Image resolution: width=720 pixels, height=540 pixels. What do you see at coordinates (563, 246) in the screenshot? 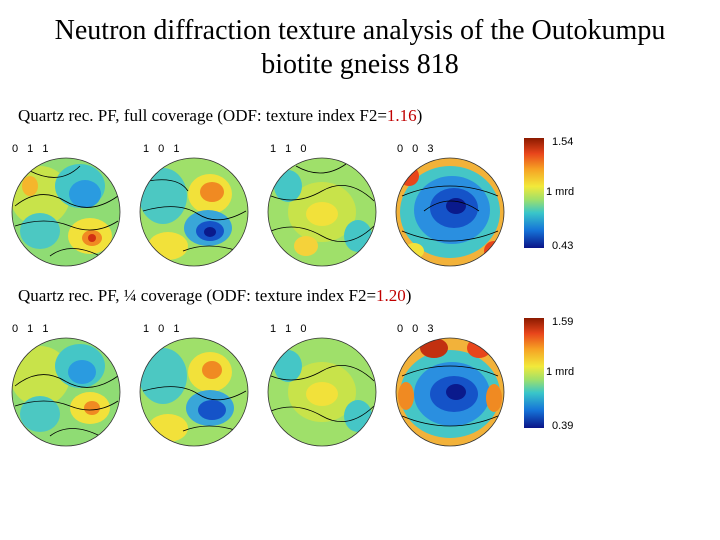
I see `colorbar-min-label: 0.43` at bounding box center [563, 246].